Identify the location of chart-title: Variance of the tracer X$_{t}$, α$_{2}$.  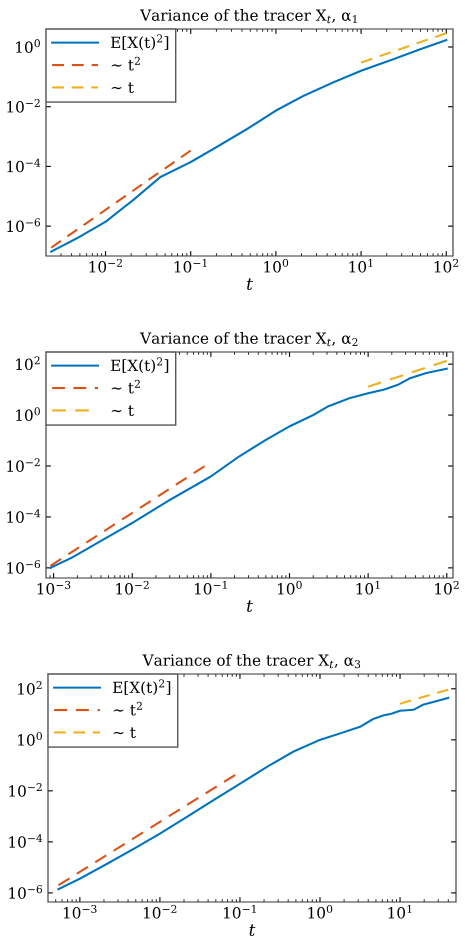
(249, 339).